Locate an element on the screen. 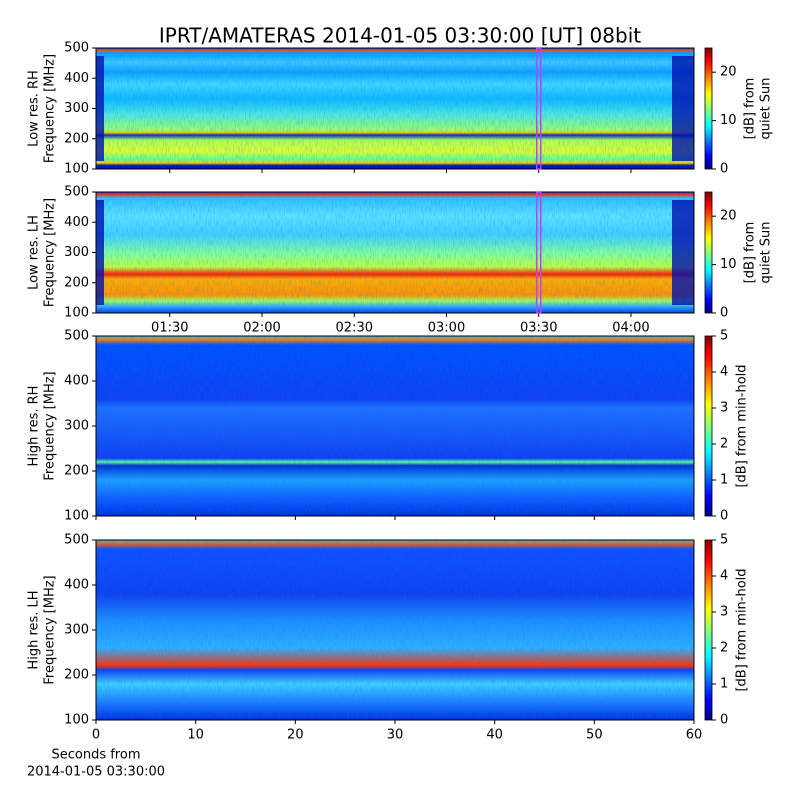 Image resolution: width=800 pixels, height=800 pixels. x-tick-label: 40 is located at coordinates (494, 735).